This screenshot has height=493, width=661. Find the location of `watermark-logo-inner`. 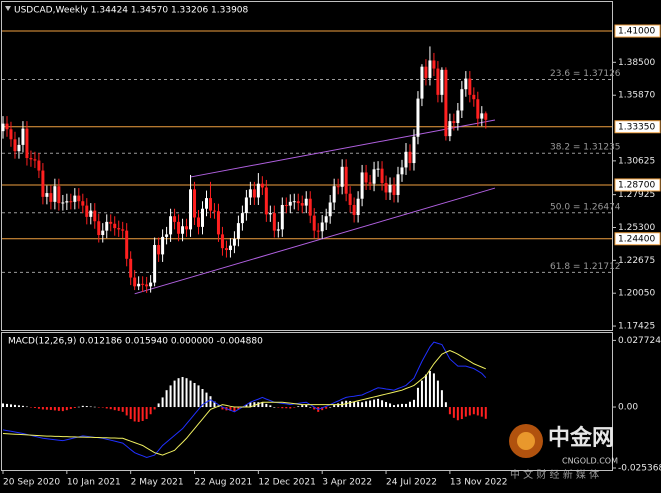

watermark-logo-inner is located at coordinates (526, 441).